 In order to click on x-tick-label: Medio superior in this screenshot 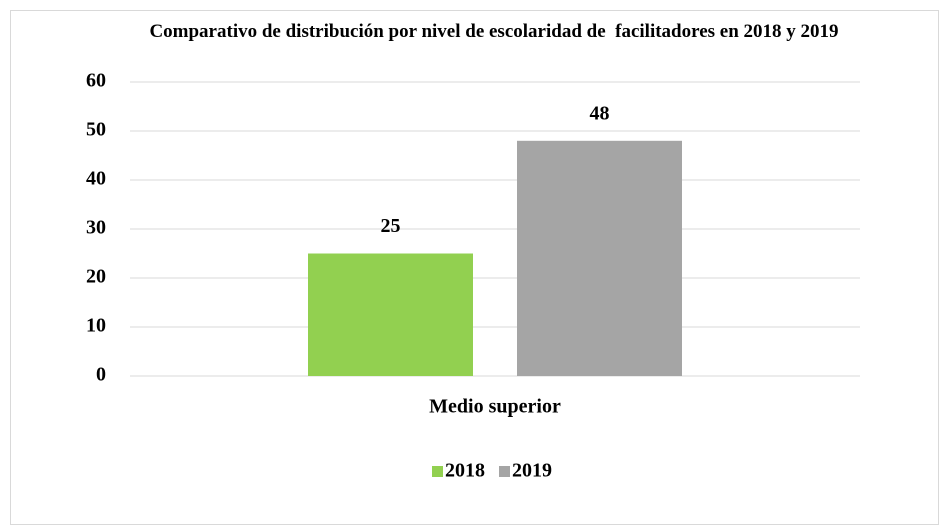, I will do `click(495, 407)`.